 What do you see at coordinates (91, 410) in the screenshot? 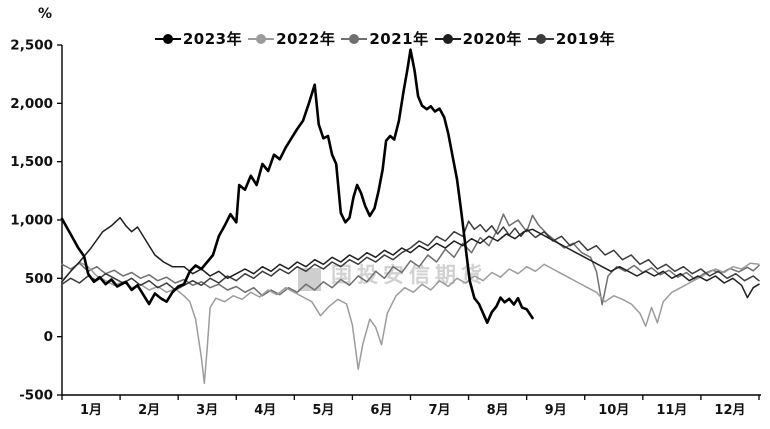
I see `x-axis-tick-label: 1月` at bounding box center [91, 410].